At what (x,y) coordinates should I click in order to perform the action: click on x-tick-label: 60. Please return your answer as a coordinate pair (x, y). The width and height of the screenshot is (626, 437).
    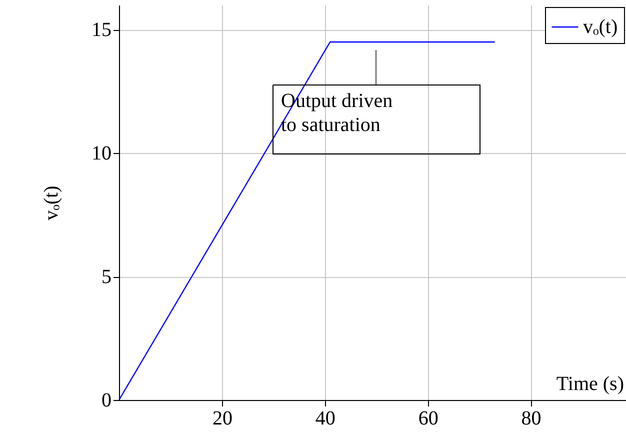
    Looking at the image, I should click on (428, 419).